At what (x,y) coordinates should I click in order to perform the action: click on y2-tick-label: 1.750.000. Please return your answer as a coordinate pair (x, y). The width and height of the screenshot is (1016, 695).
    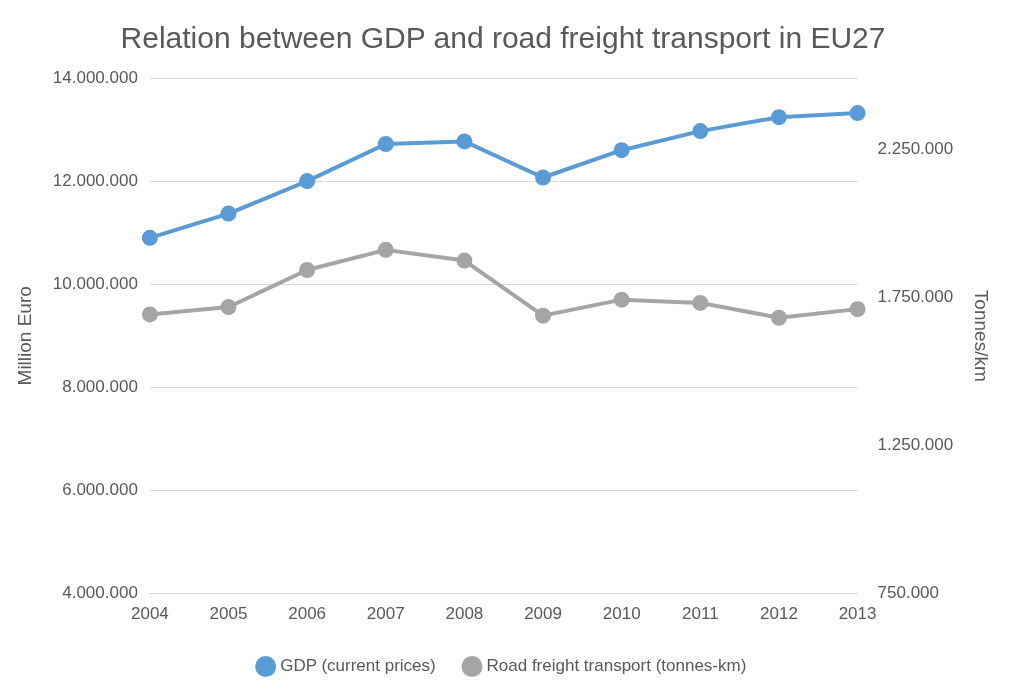
    Looking at the image, I should click on (915, 296).